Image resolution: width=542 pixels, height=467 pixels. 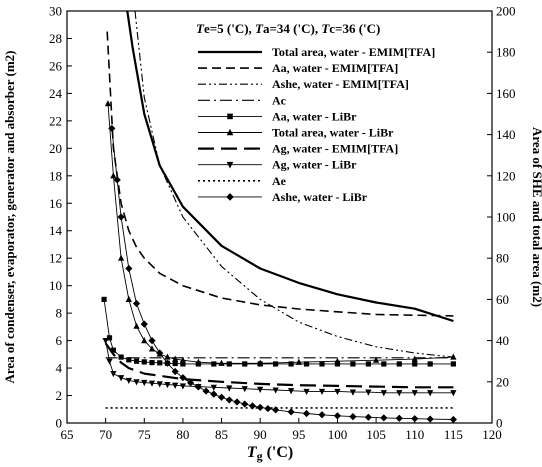 I want to click on conditions-part: c=36 ('C), so click(x=354, y=28).